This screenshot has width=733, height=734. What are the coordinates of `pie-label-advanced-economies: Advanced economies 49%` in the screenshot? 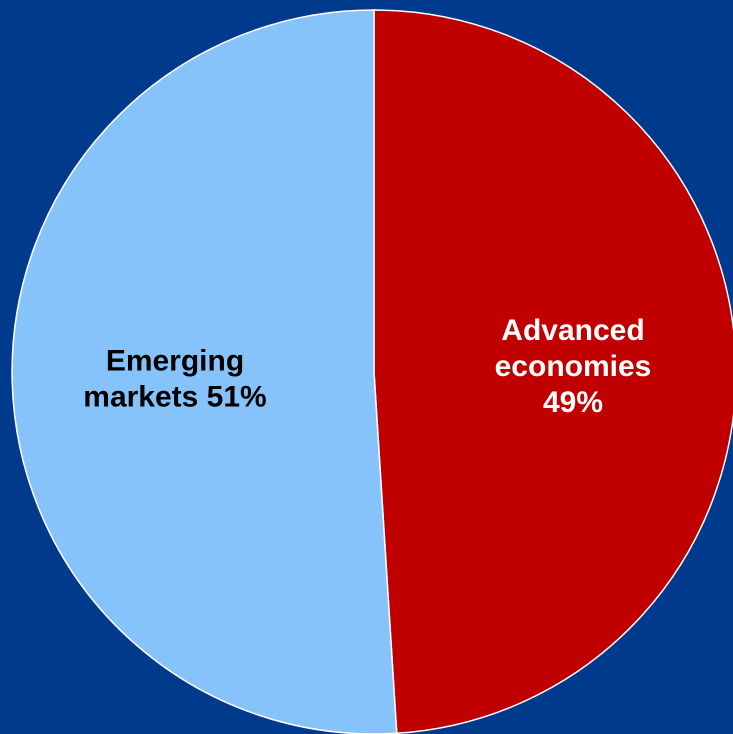 It's located at (573, 366).